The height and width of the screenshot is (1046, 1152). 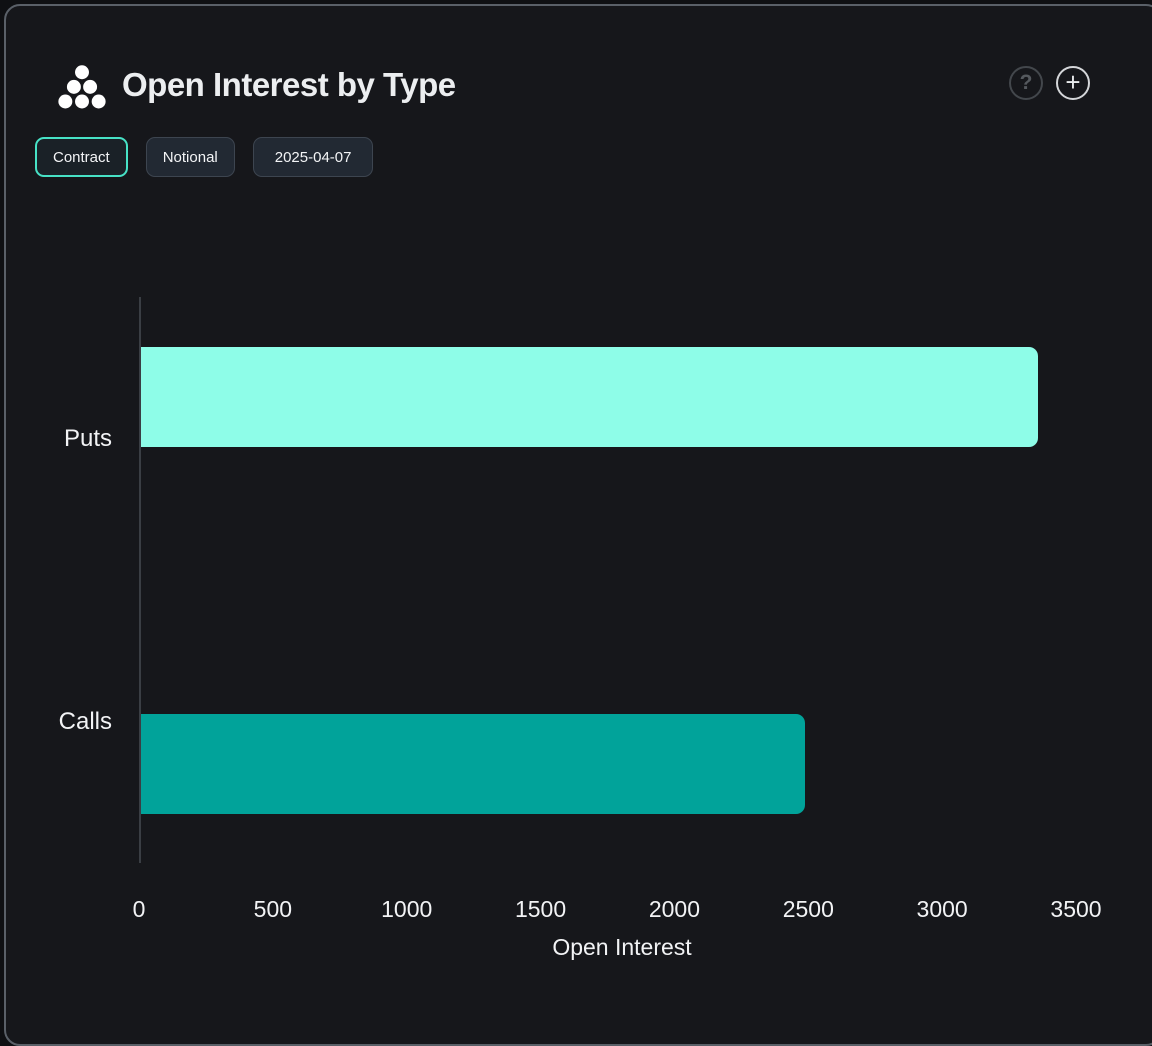 What do you see at coordinates (289, 84) in the screenshot?
I see `page-title: Open Interest by Type` at bounding box center [289, 84].